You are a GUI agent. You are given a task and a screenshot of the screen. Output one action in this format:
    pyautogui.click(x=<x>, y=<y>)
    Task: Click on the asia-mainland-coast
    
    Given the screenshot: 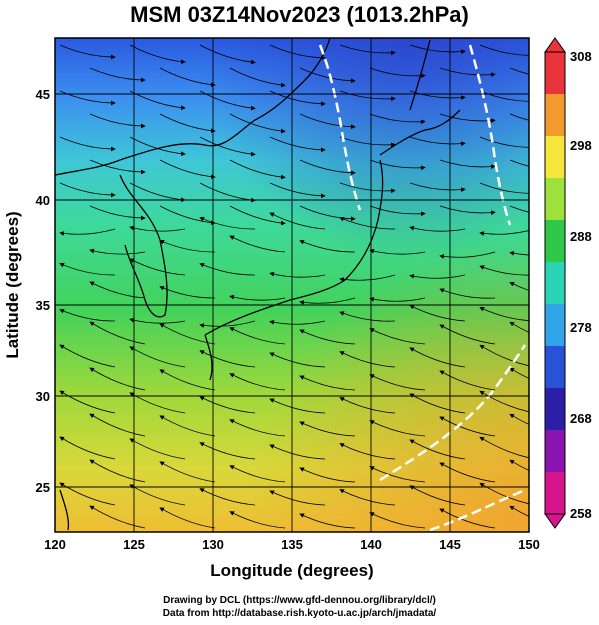 What is the action you would take?
    pyautogui.click(x=193, y=107)
    